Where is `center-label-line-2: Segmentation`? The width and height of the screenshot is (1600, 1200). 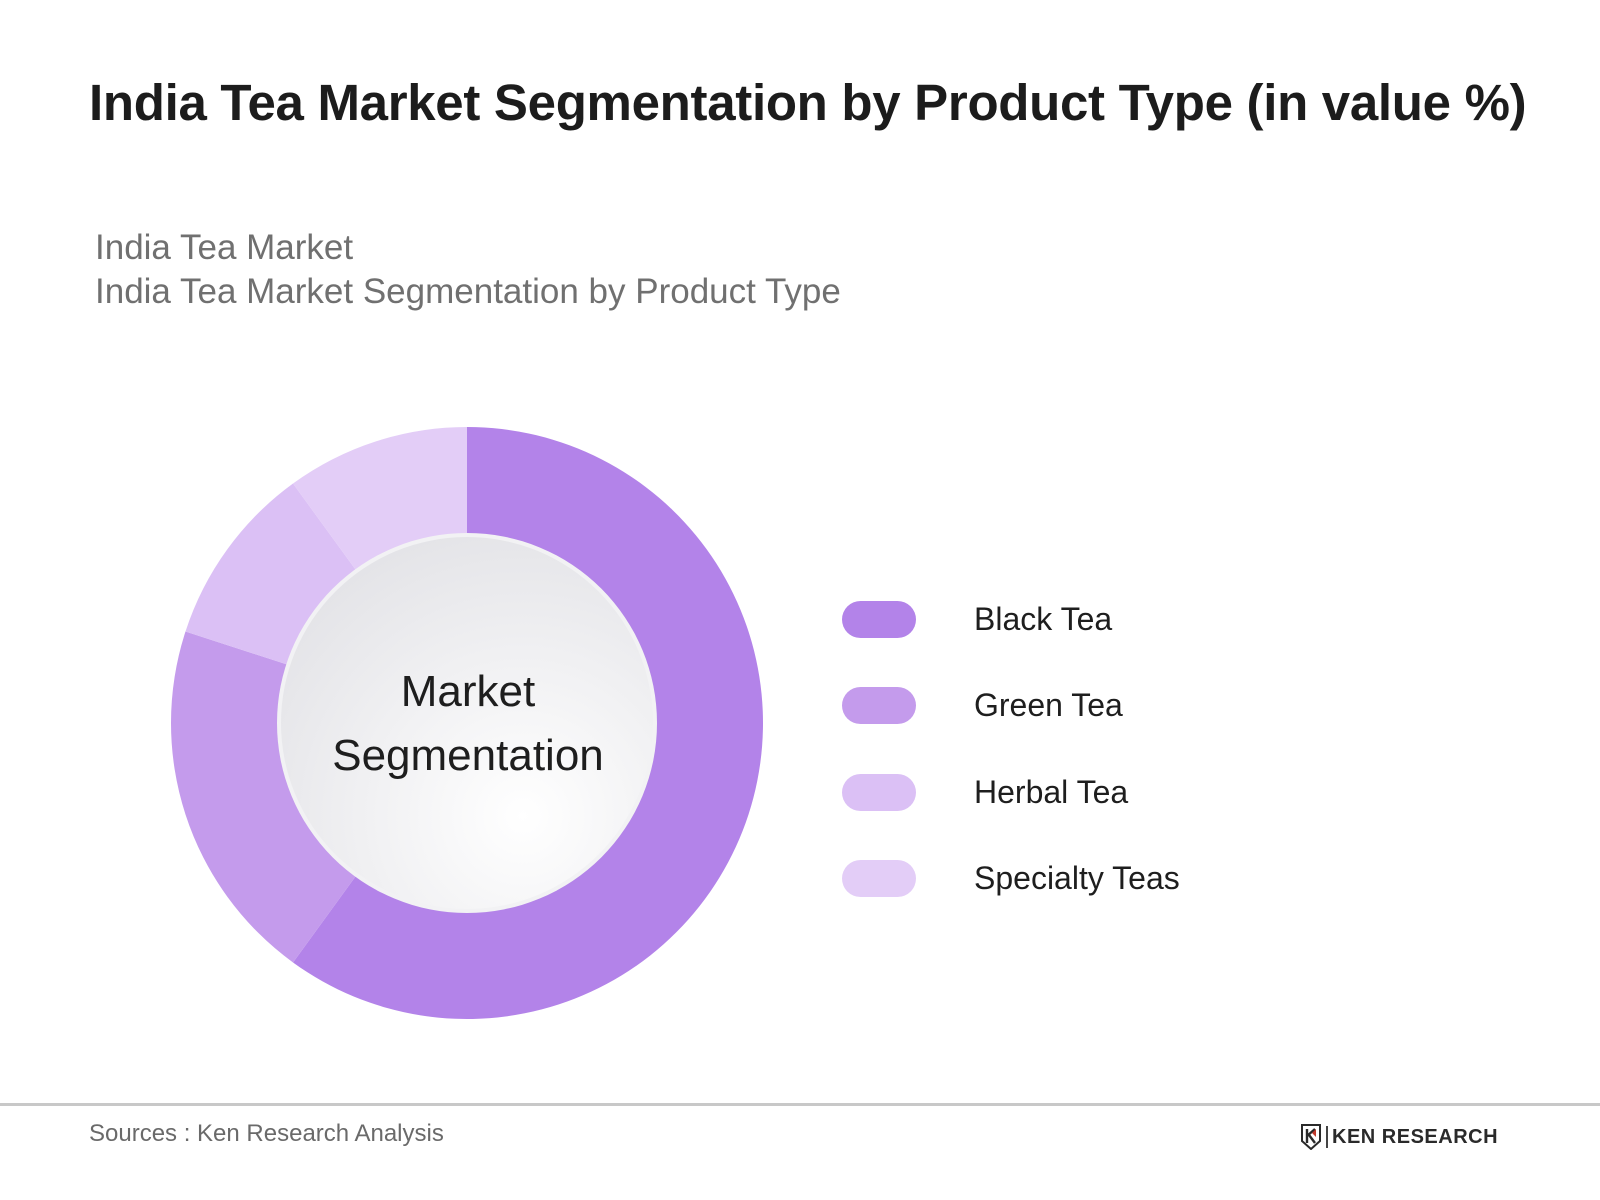
center-label-line-2: Segmentation is located at coordinates (468, 755).